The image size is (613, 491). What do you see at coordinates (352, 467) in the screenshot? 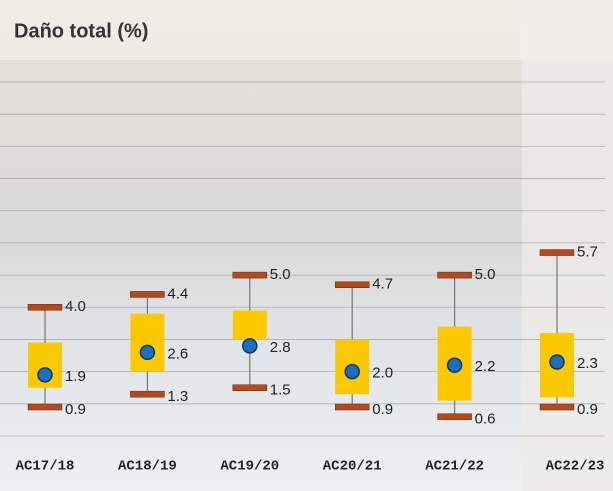
I see `x-tick-label: AC20/21` at bounding box center [352, 467].